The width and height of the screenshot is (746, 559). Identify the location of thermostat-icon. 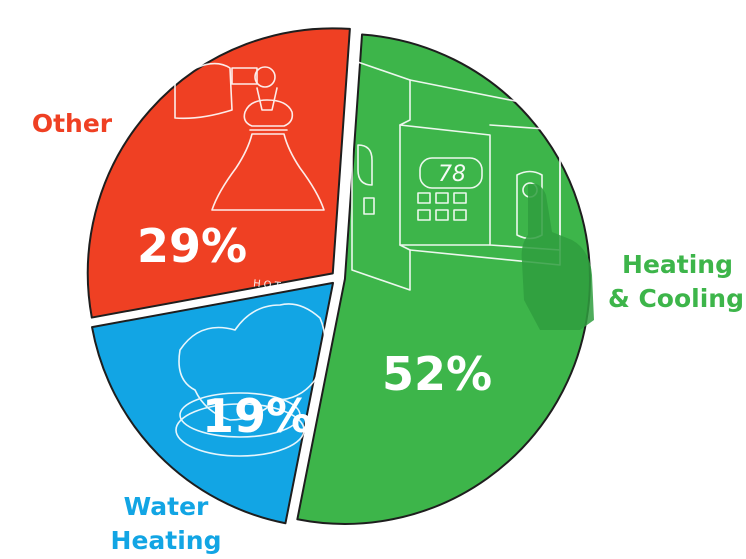
(456, 175).